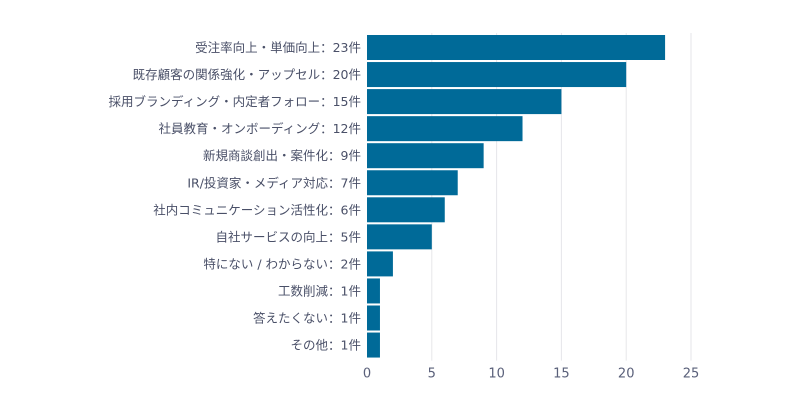  I want to click on category-label: 答えたくない：1件, so click(307, 318).